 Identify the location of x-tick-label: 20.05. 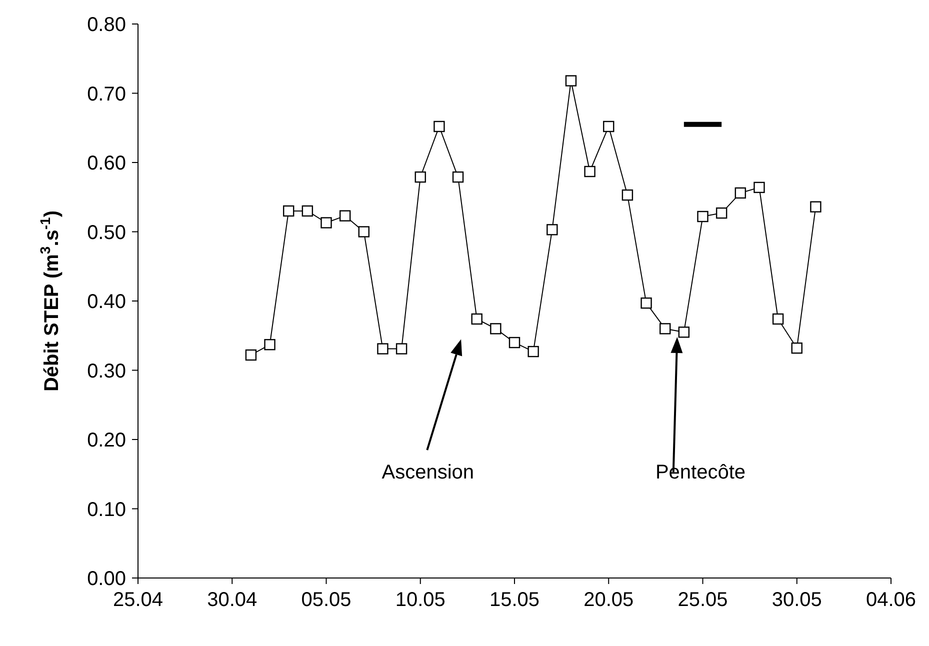
(609, 600).